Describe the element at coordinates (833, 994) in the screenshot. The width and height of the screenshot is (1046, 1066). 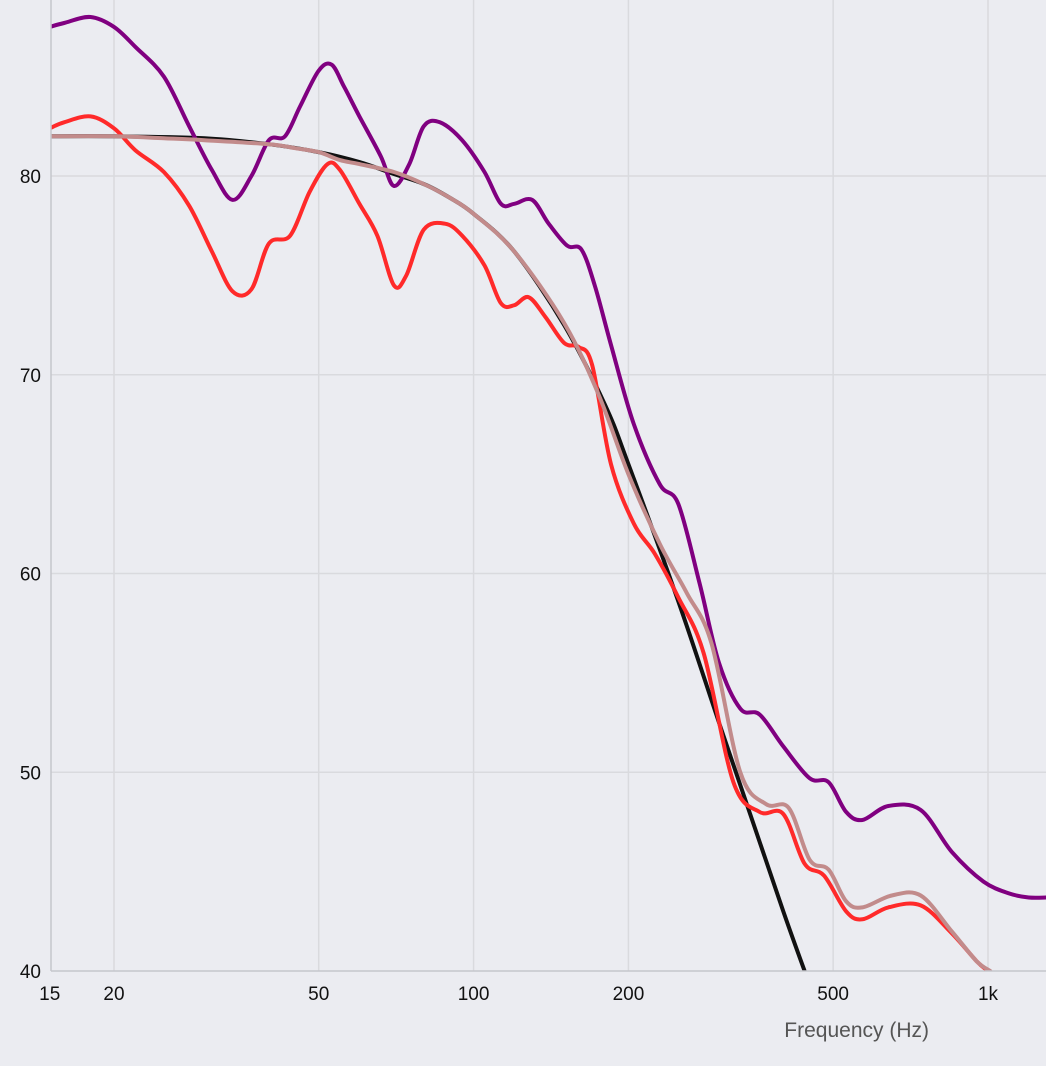
I see `x-tick-label: 500` at that location.